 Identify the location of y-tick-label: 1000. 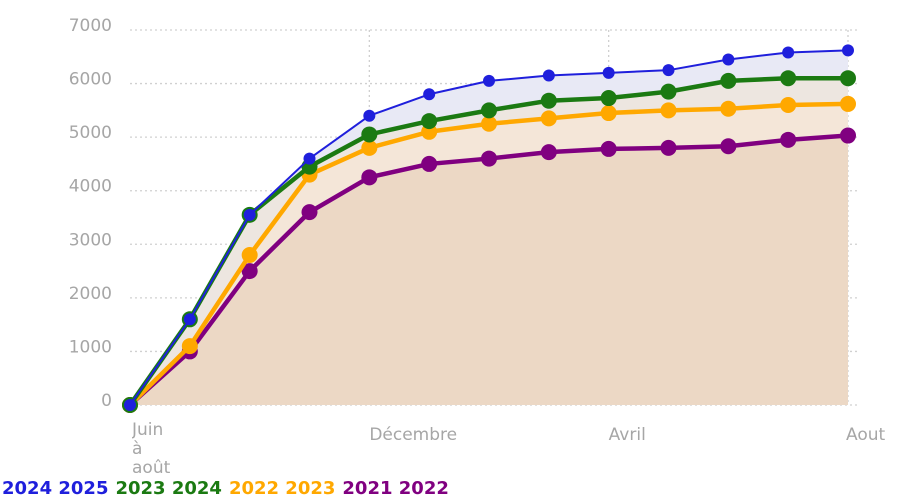
(90, 347).